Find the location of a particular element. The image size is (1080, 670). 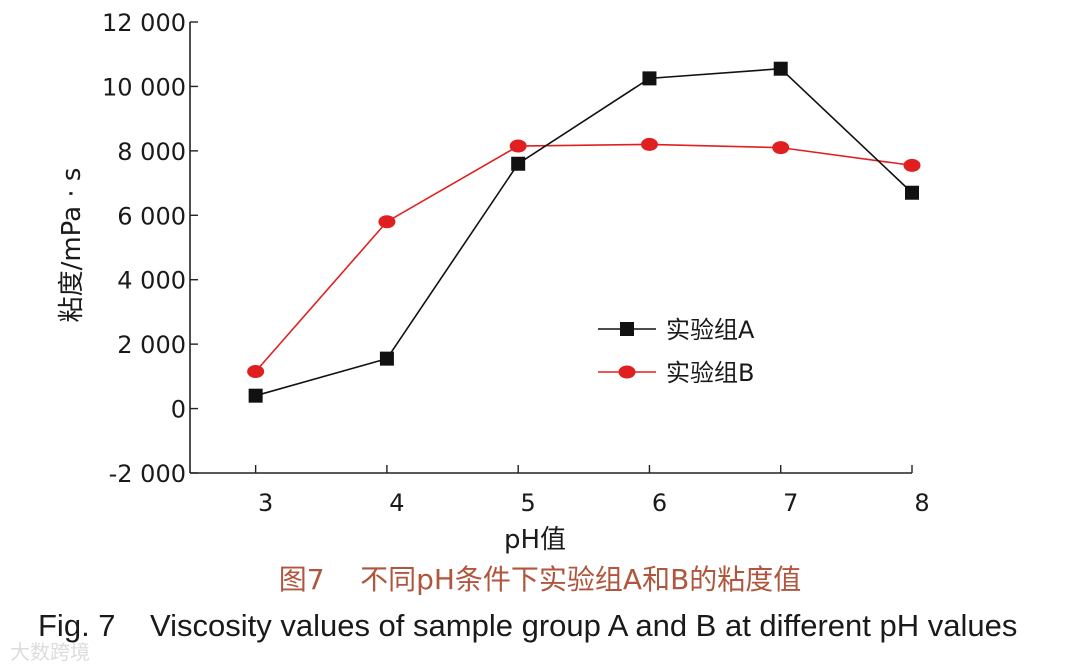

y-axis-title: 粘度/mPa · s is located at coordinates (72, 245).